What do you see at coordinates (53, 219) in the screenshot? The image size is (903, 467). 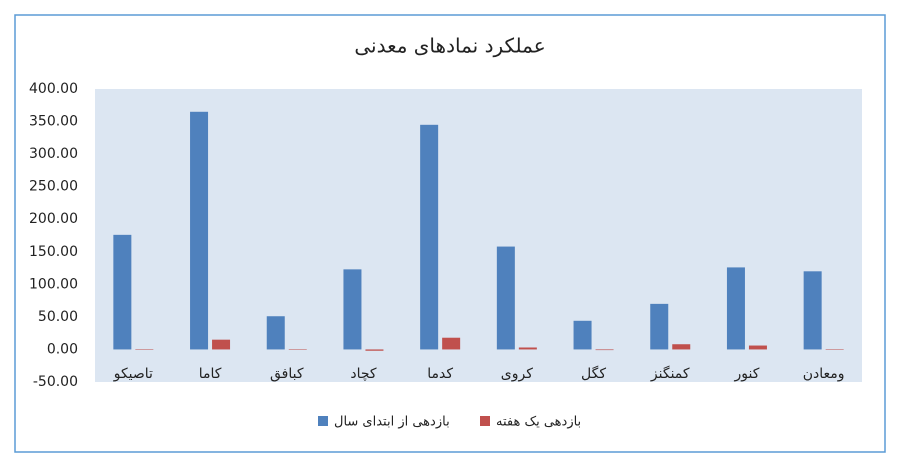 I see `y-tick-label: 200.00` at bounding box center [53, 219].